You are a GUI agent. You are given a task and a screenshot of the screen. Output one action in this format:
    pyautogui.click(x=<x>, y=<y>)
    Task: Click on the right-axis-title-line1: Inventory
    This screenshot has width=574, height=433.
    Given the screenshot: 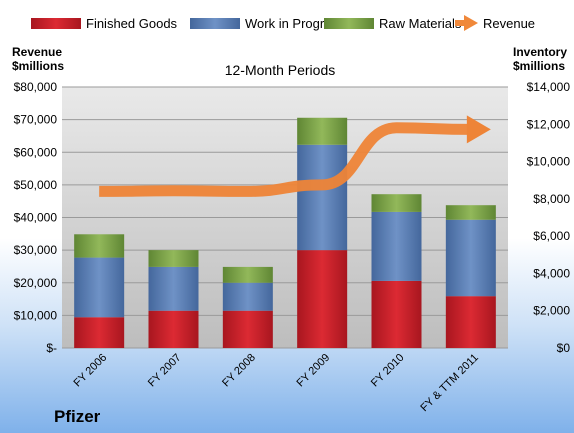 What is the action you would take?
    pyautogui.click(x=540, y=52)
    